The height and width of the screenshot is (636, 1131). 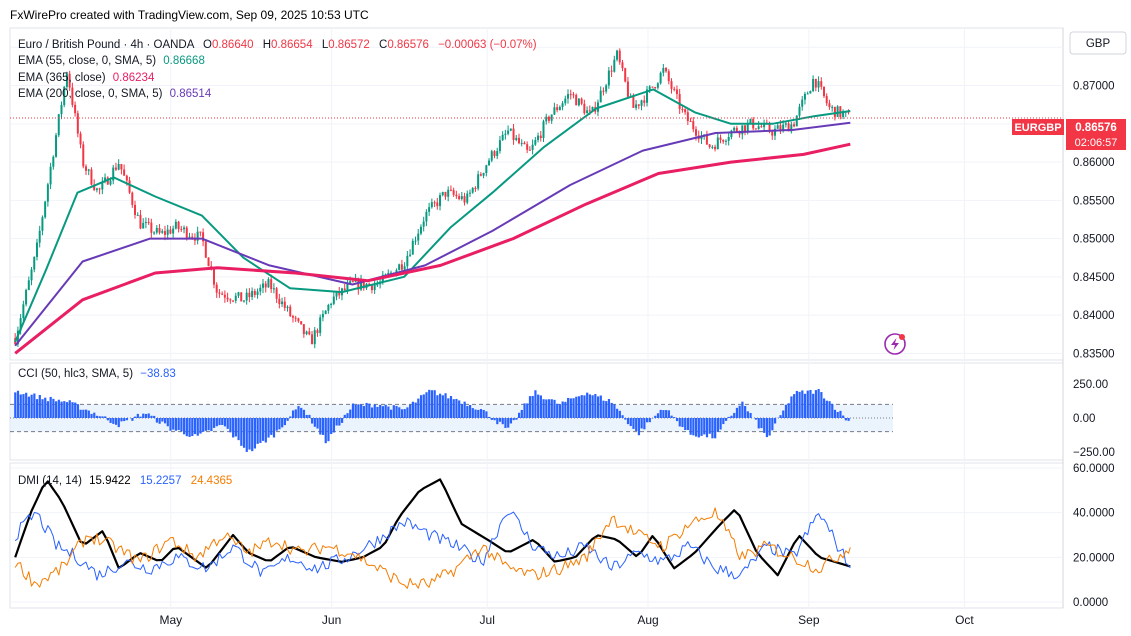 What do you see at coordinates (1098, 43) in the screenshot?
I see `currency-button: GBP` at bounding box center [1098, 43].